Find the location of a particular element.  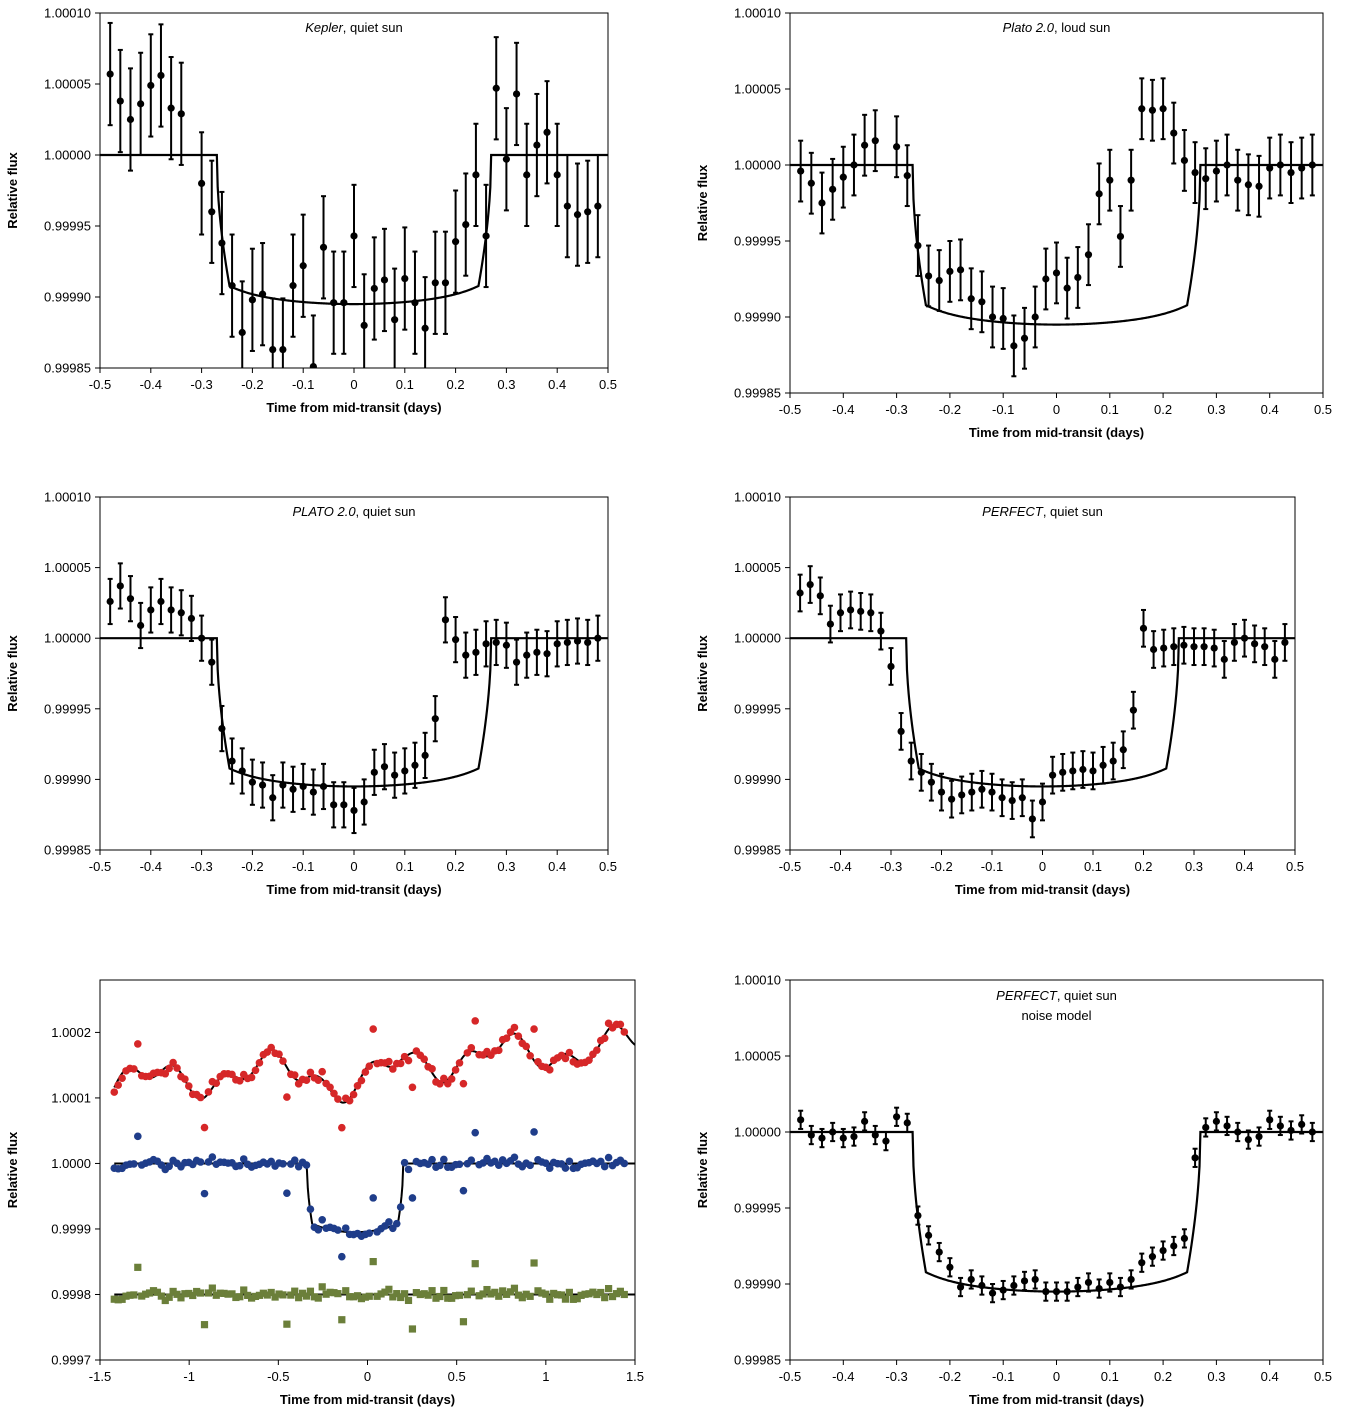

x-tick-label: 0 is located at coordinates (1042, 866).